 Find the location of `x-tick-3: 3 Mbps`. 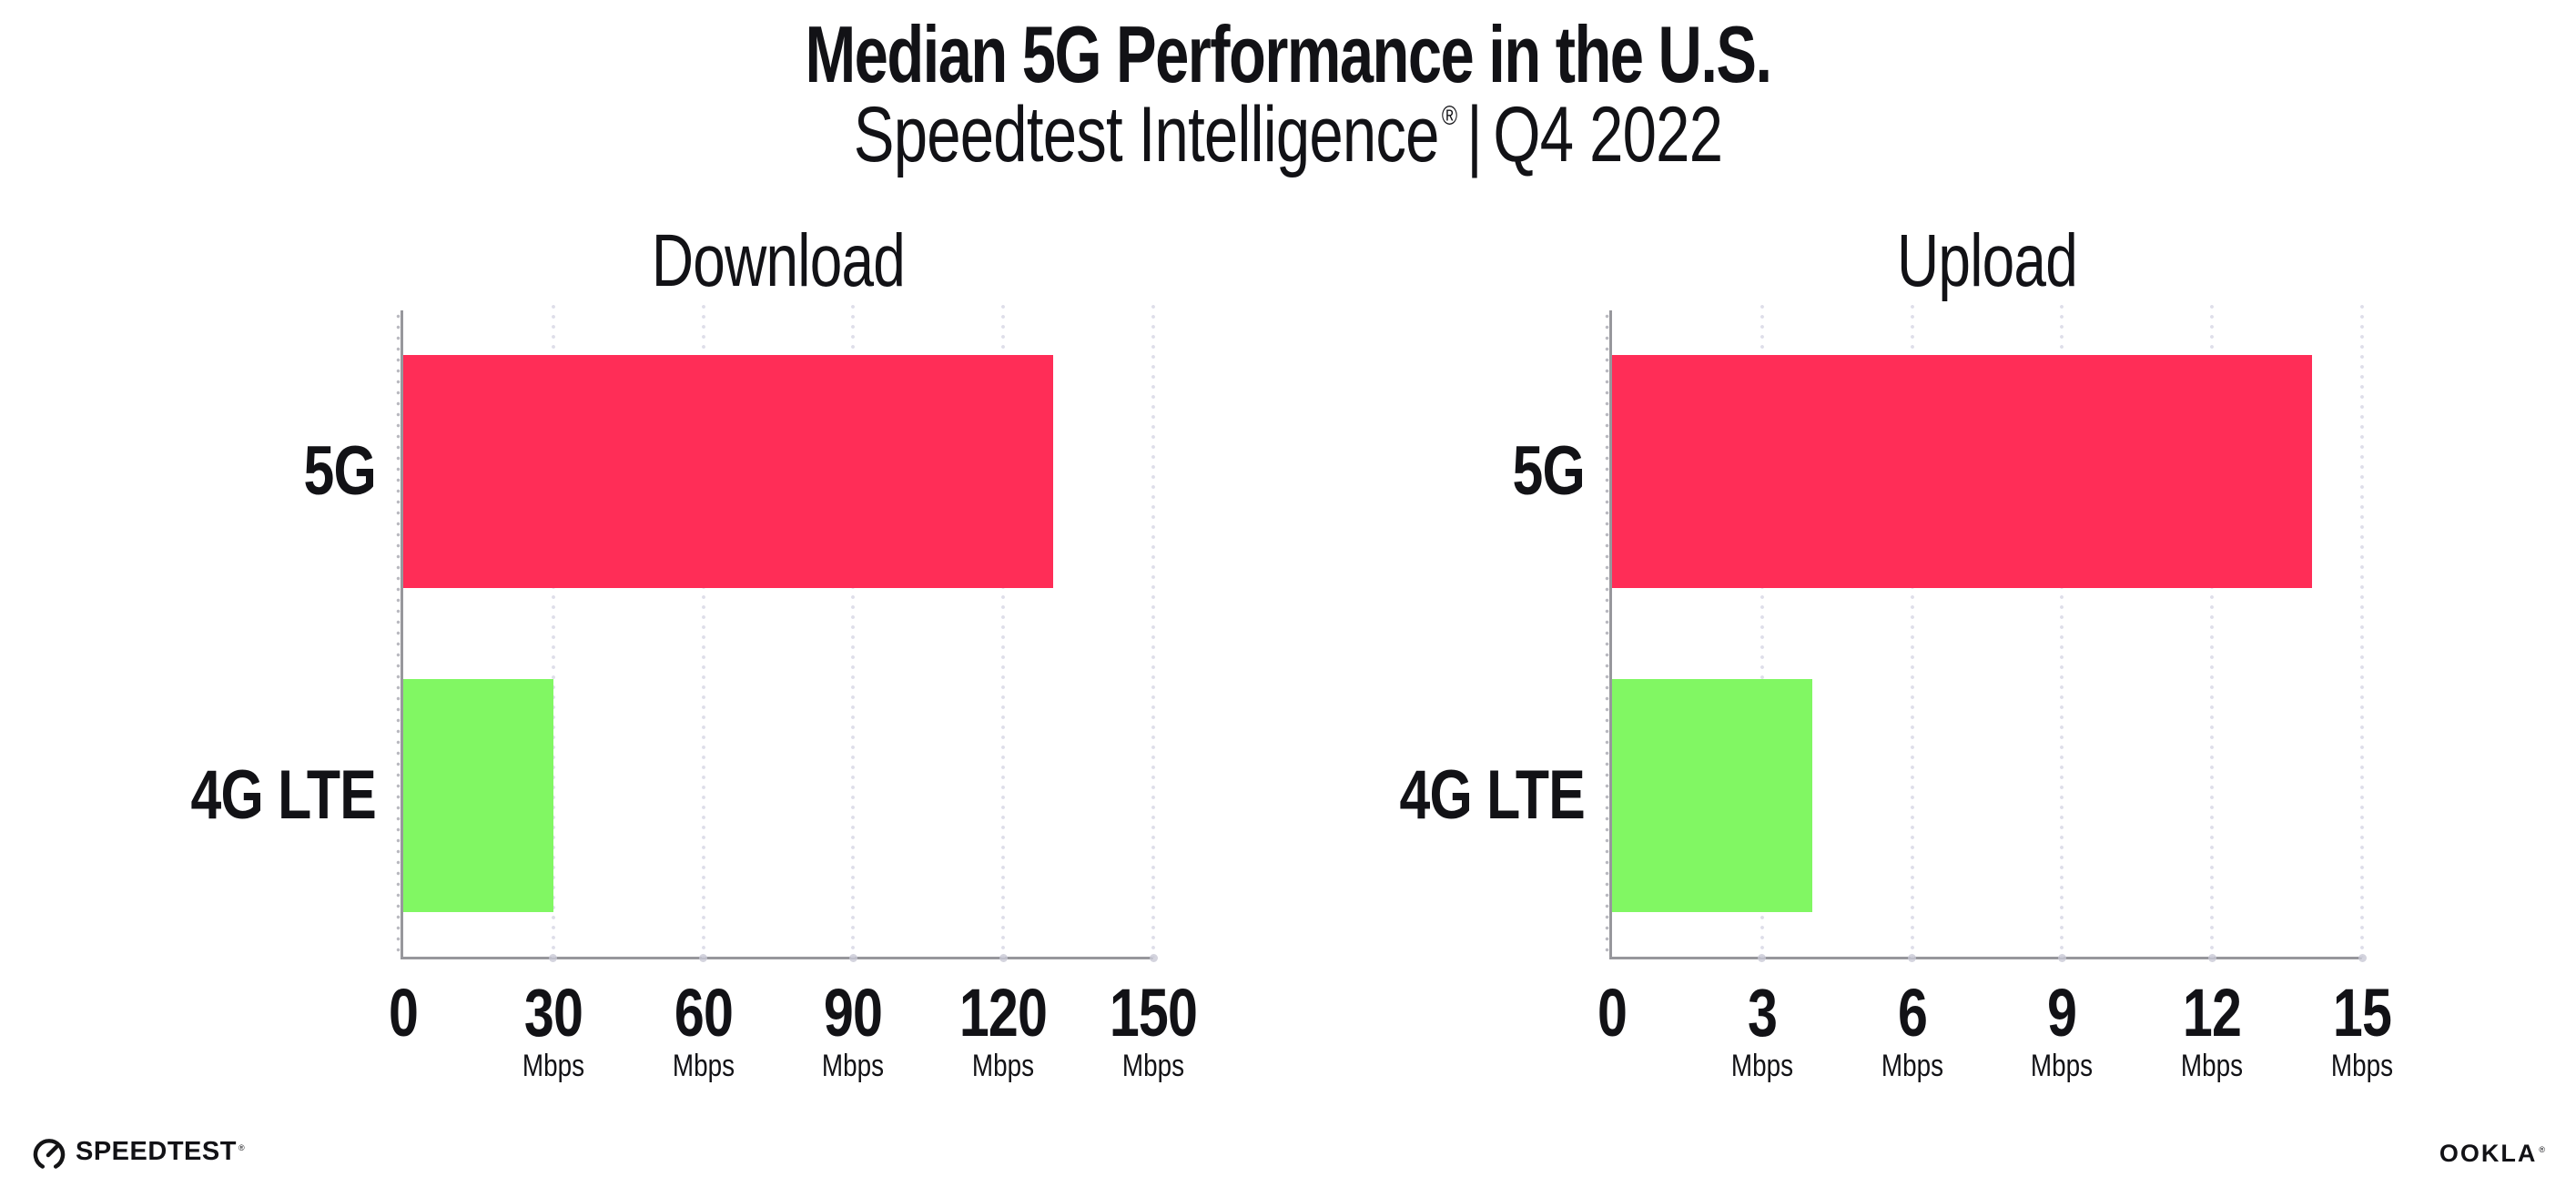

x-tick-3: 3 Mbps is located at coordinates (1762, 1029).